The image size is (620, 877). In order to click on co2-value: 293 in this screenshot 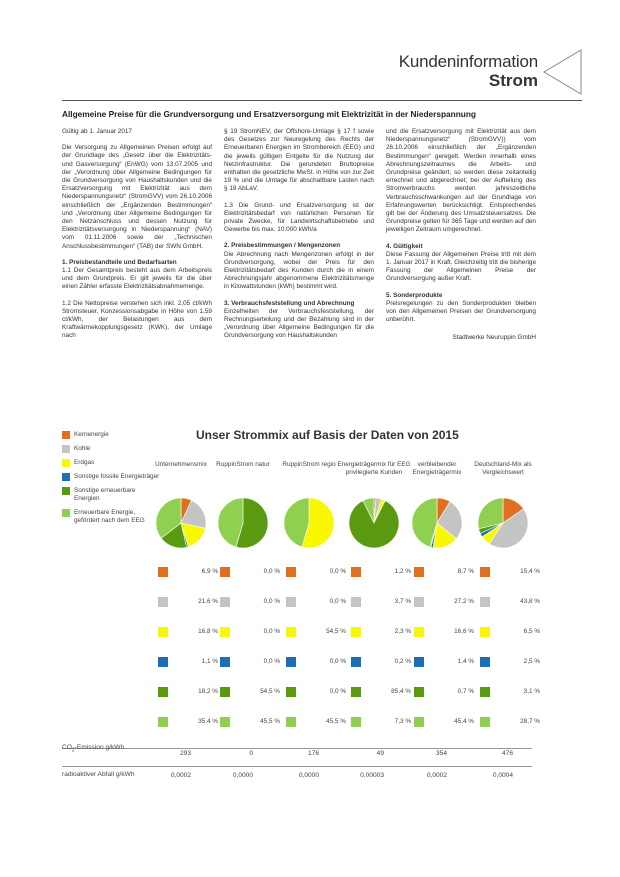, I will do `click(185, 753)`.